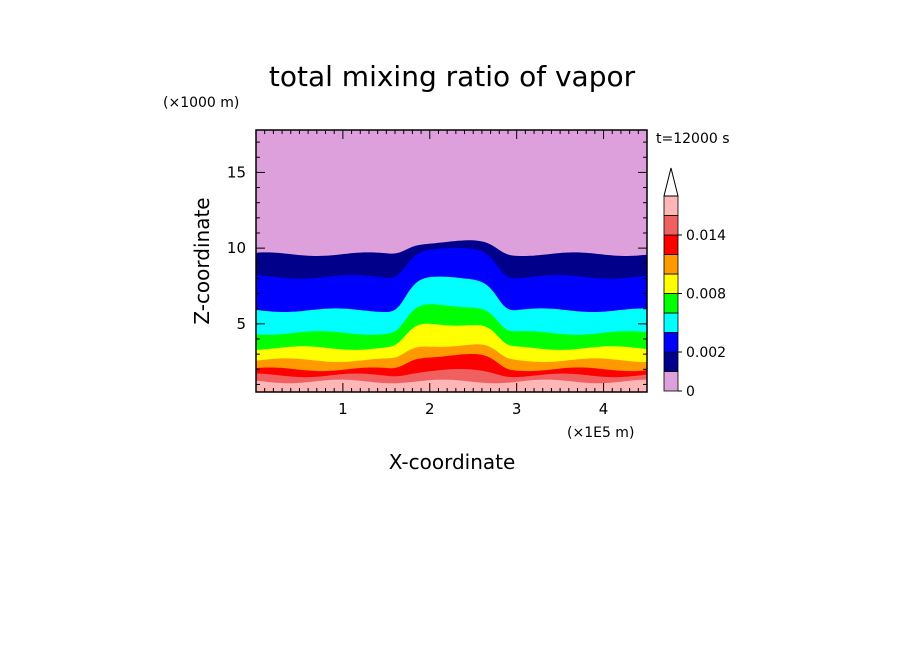 The height and width of the screenshot is (654, 904). Describe the element at coordinates (343, 409) in the screenshot. I see `x-tick-label: 1` at that location.